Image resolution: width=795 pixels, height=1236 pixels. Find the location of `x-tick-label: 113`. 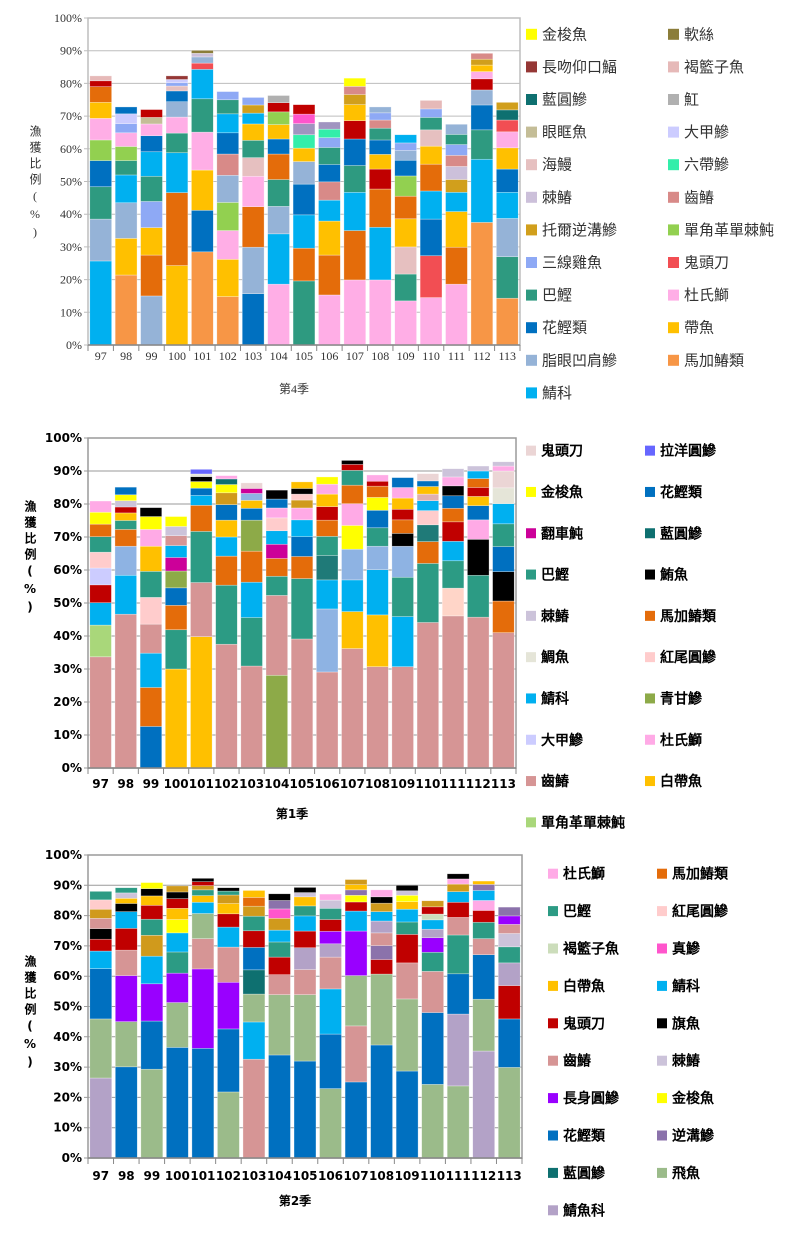

x-tick-label: 113 is located at coordinates (503, 784).